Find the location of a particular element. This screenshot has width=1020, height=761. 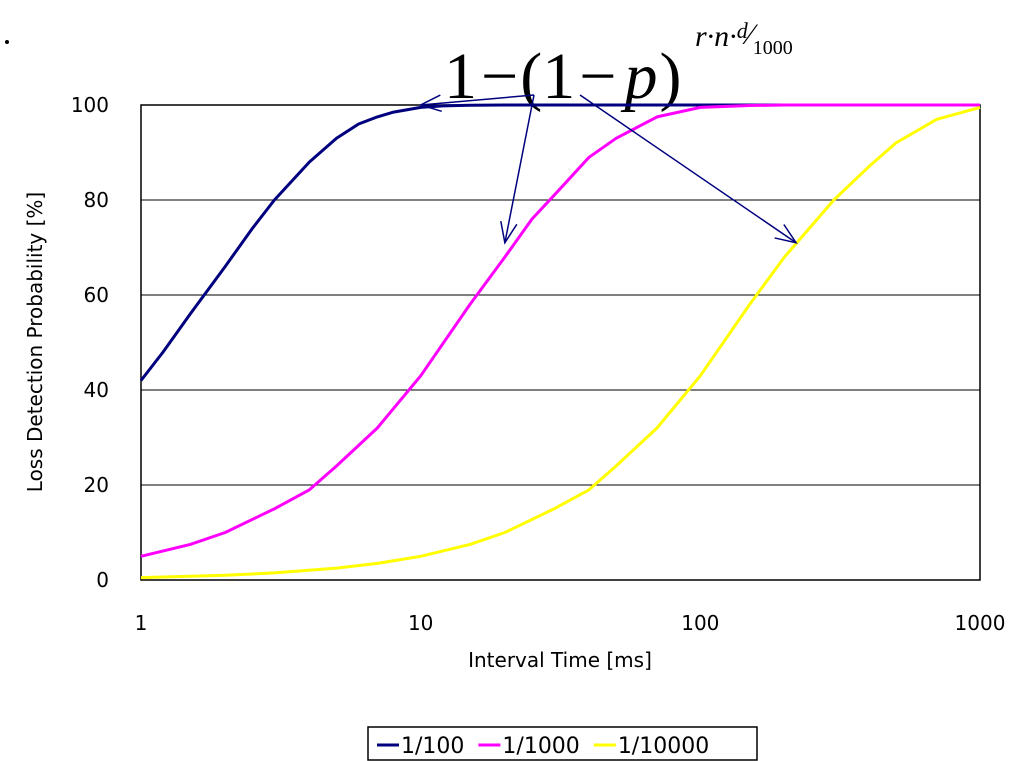

y-tick-label: 40 is located at coordinates (96, 390).